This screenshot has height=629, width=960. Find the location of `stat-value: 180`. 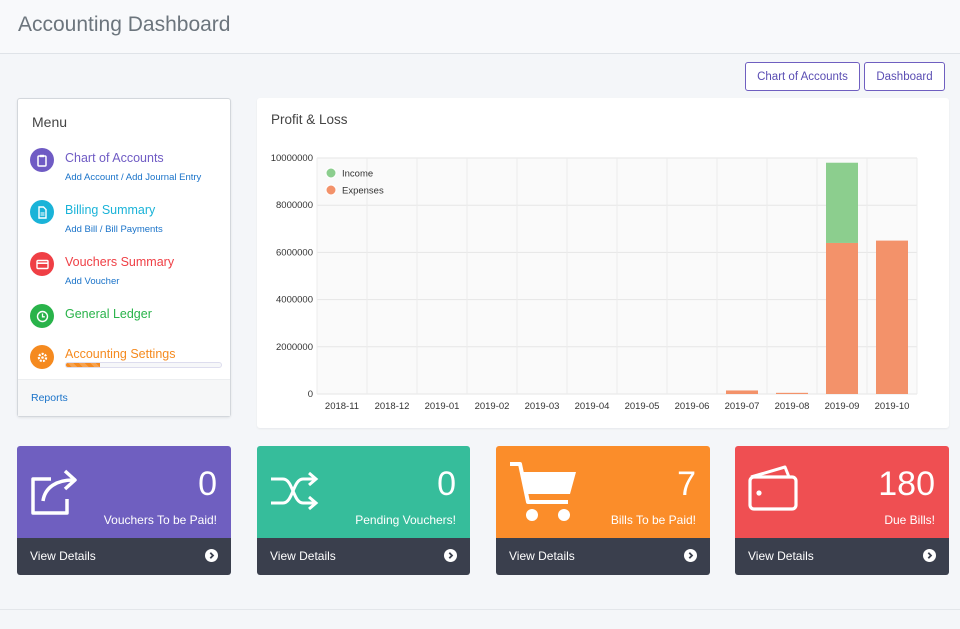

stat-value: 180 is located at coordinates (906, 484).